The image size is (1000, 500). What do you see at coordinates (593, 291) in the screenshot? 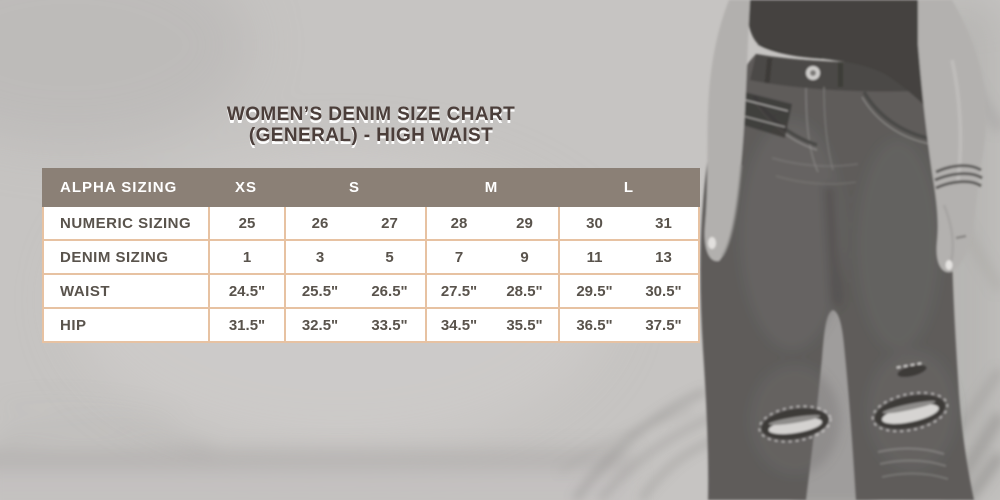
I see `table-cell: 29.5"` at bounding box center [593, 291].